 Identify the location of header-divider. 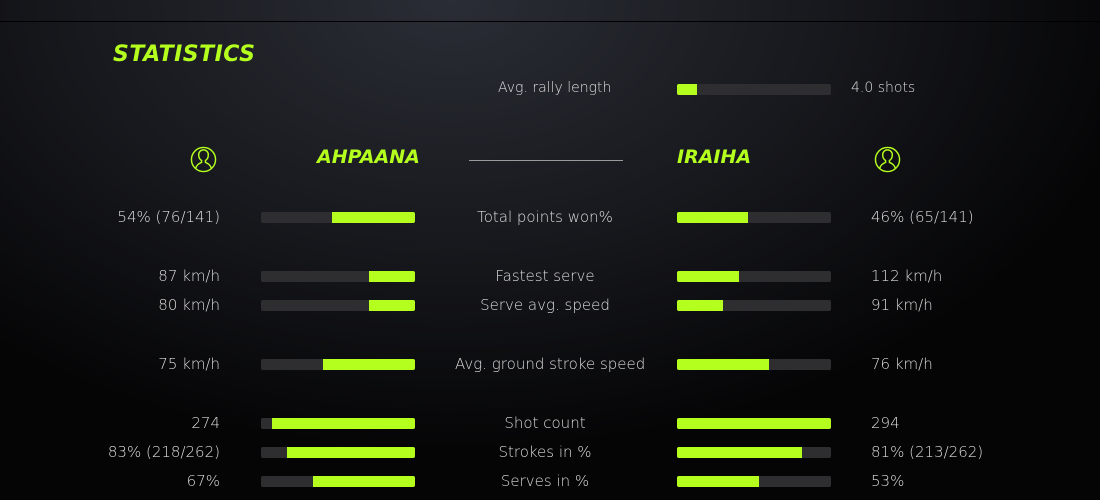
(546, 160).